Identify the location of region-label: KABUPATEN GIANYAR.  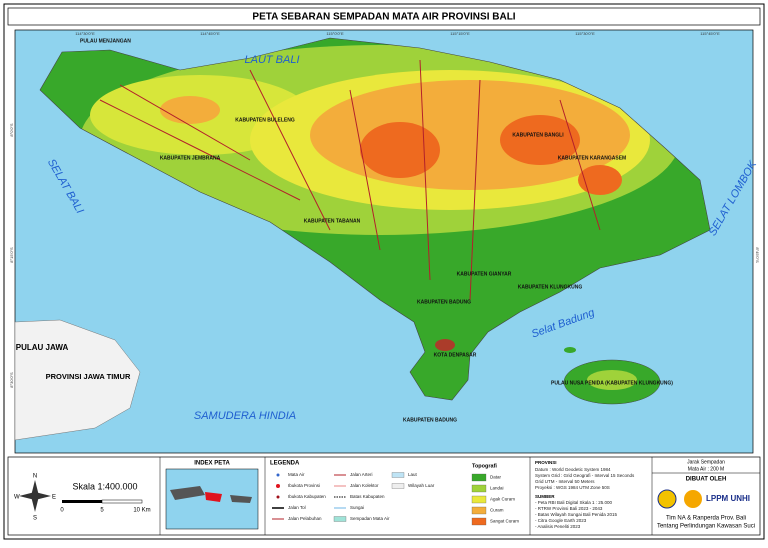
(484, 274).